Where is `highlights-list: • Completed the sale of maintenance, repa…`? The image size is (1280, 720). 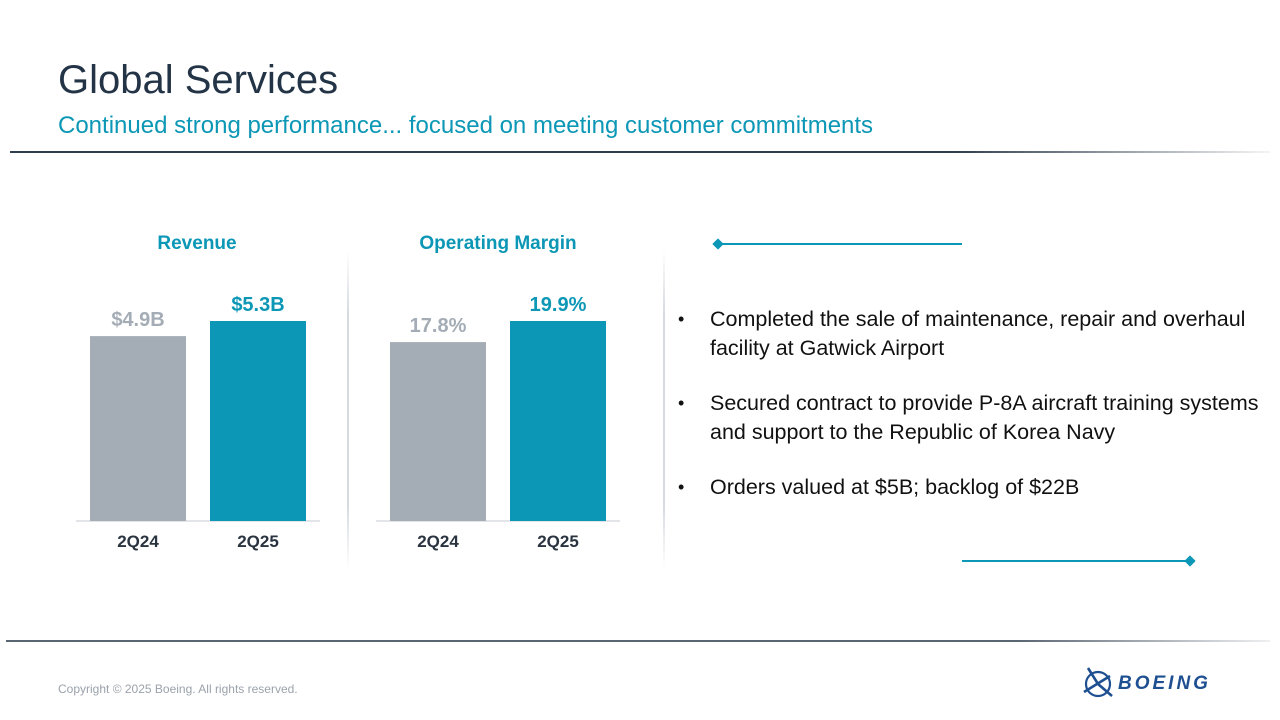
highlights-list: • Completed the sale of maintenance, repa… is located at coordinates (973, 416).